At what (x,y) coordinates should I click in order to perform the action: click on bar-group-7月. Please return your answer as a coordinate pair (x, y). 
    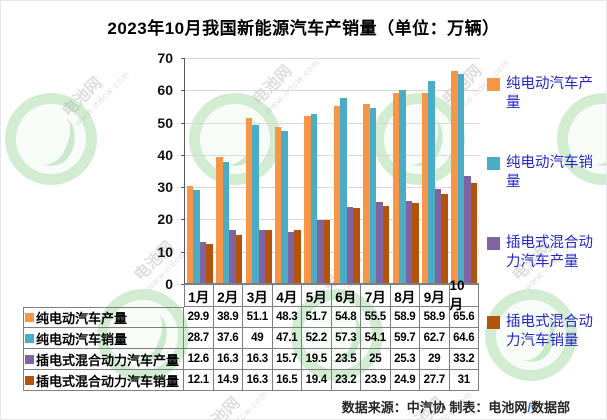
    Looking at the image, I should click on (375, 170).